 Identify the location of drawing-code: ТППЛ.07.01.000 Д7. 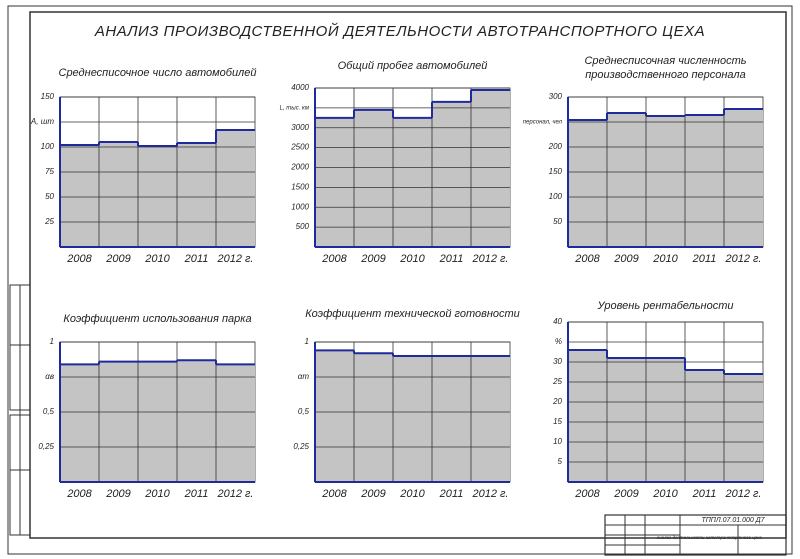
(733, 520).